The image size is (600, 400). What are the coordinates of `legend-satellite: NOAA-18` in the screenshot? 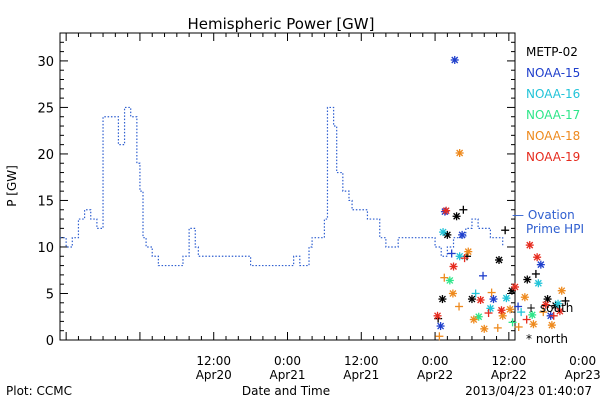 It's located at (553, 136).